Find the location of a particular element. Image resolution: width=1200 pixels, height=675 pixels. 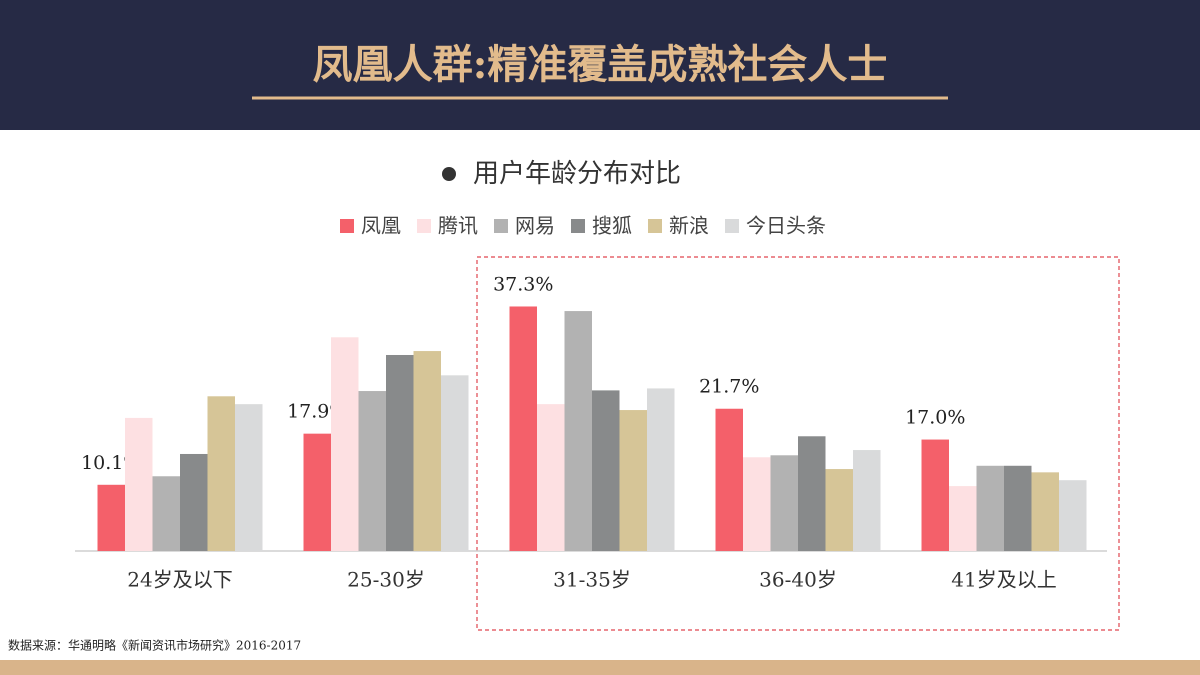

header-title: 凤凰人群:精准覆盖成熟社会人士 is located at coordinates (600, 64).